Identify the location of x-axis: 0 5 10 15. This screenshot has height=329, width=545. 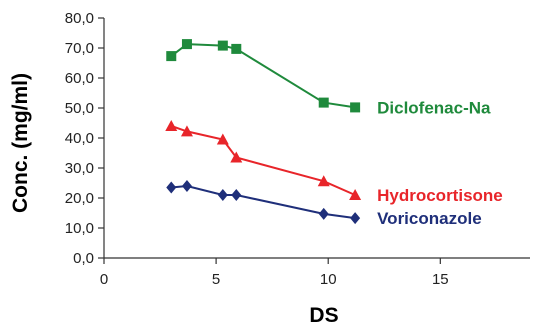
(315, 272).